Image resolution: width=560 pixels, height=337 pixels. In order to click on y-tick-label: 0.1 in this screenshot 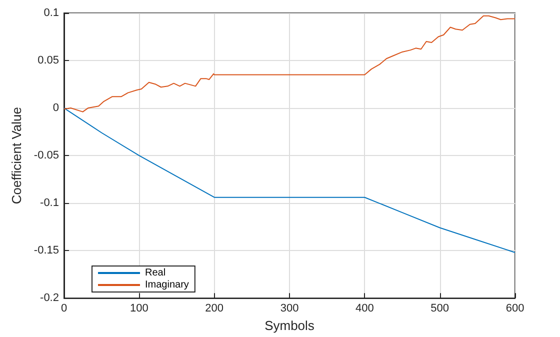, I will do `click(51, 13)`.